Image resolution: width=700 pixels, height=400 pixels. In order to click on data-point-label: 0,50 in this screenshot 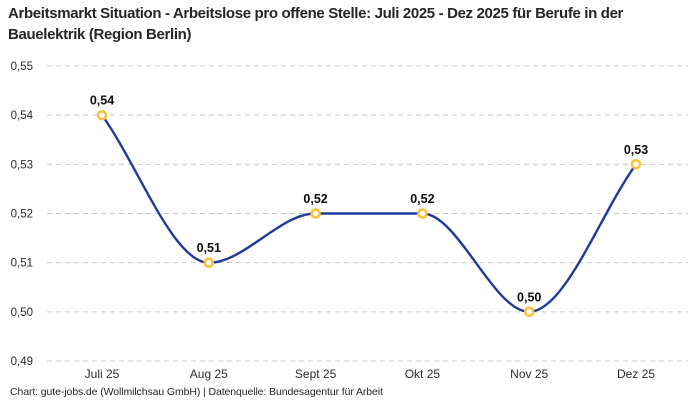, I will do `click(529, 297)`.